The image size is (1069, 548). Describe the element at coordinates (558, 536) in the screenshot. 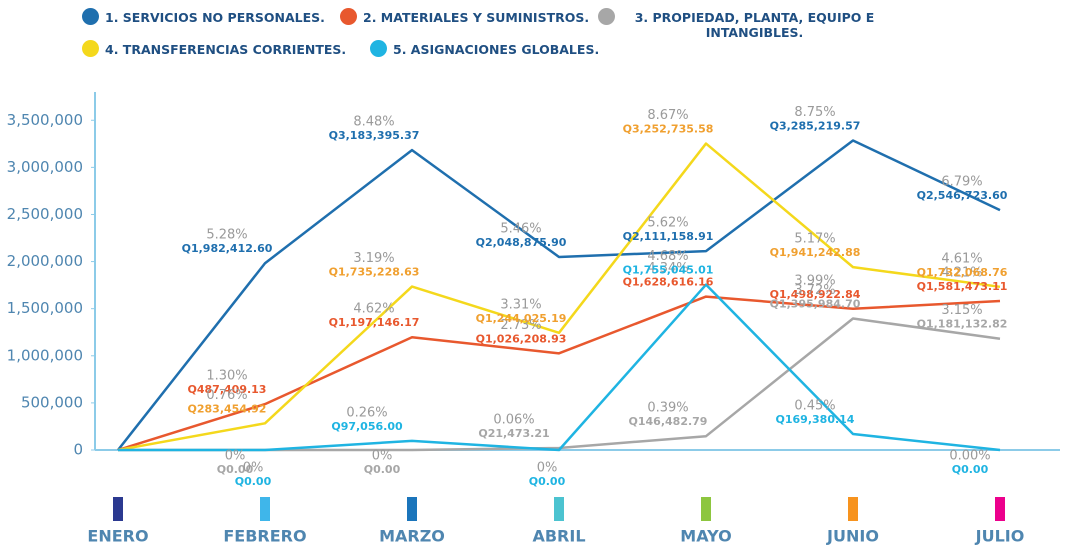

I see `x-tick-label: ABRIL` at that location.